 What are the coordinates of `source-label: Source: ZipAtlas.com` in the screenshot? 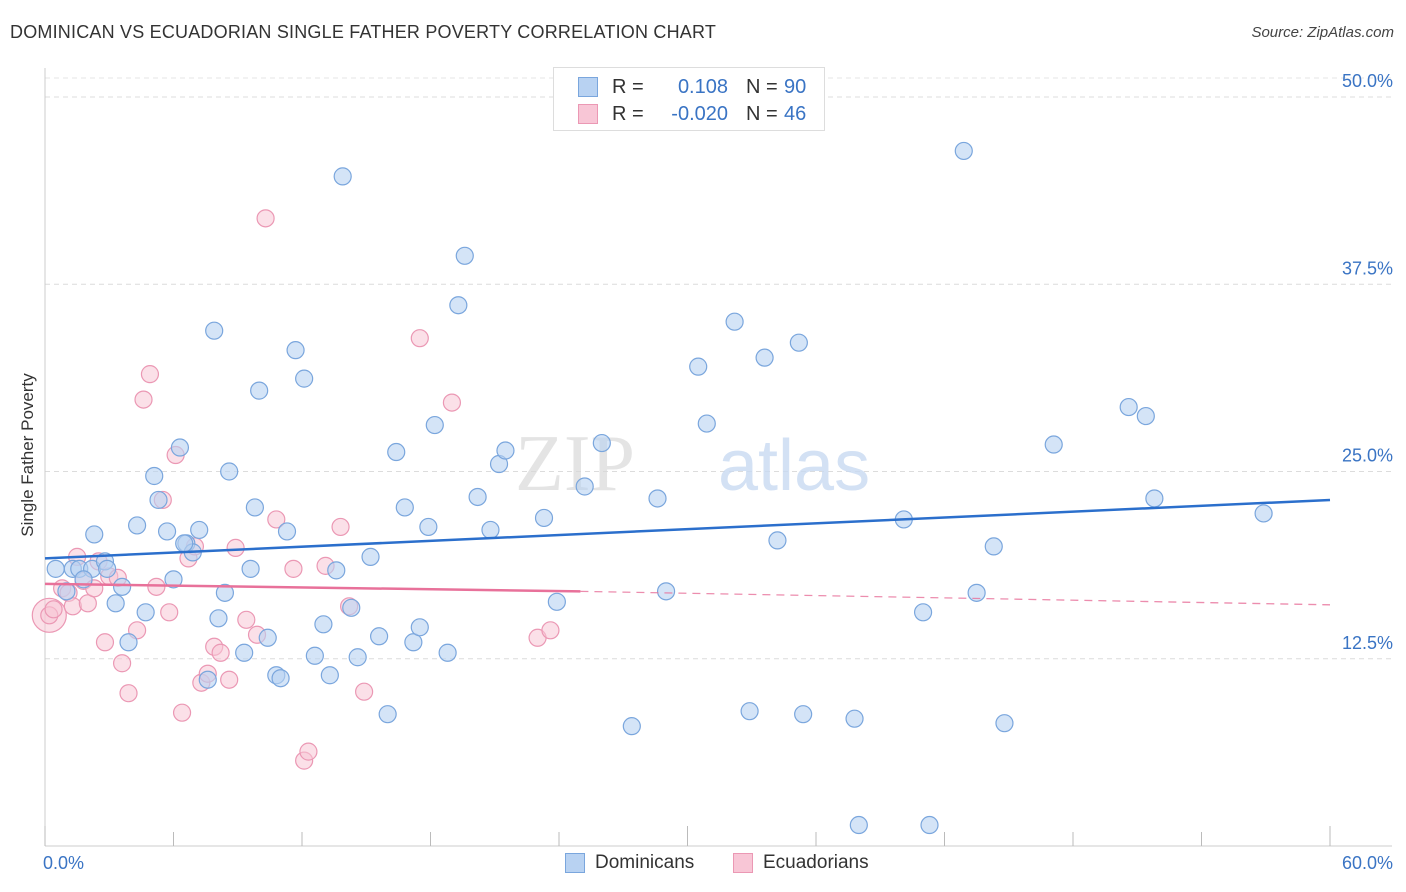 It's located at (1322, 32).